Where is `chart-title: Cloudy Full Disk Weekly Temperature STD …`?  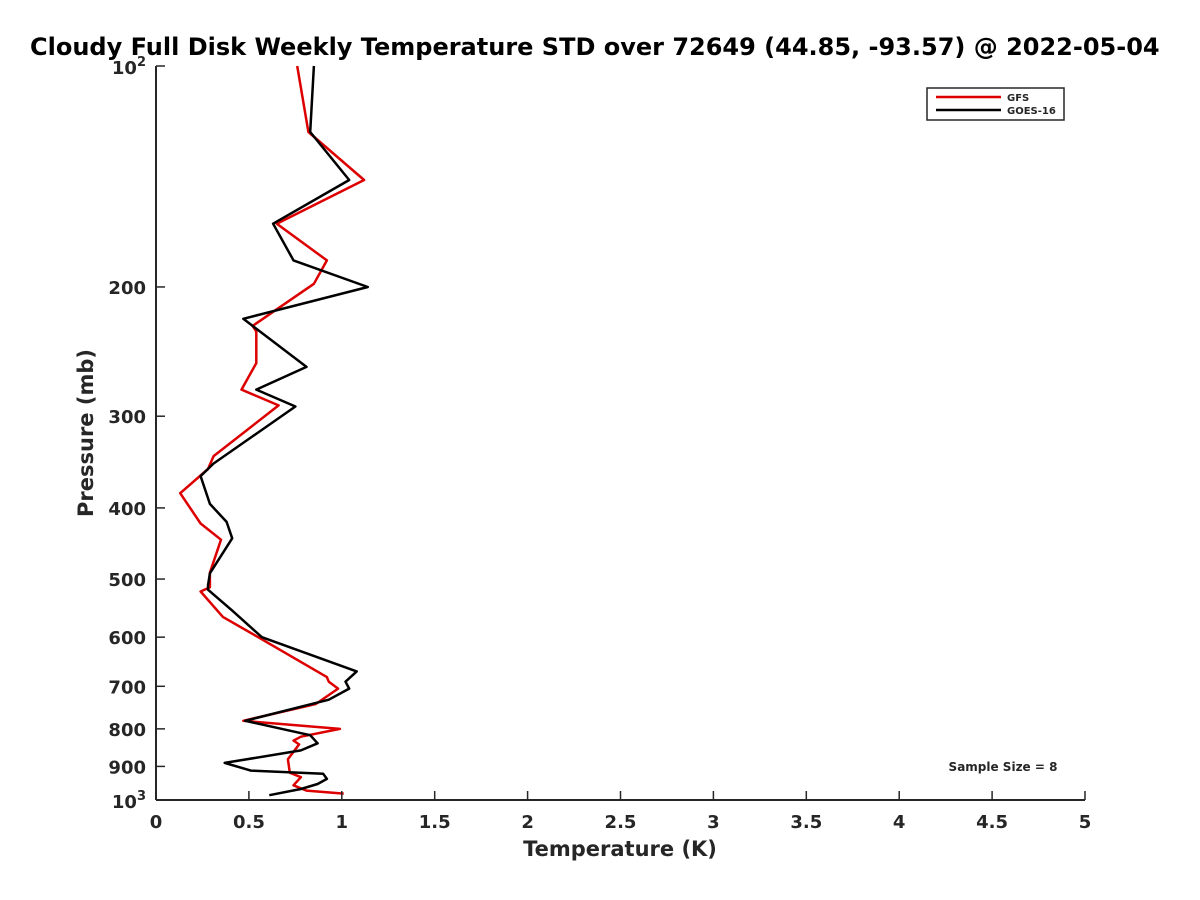 chart-title: Cloudy Full Disk Weekly Temperature STD … is located at coordinates (595, 47).